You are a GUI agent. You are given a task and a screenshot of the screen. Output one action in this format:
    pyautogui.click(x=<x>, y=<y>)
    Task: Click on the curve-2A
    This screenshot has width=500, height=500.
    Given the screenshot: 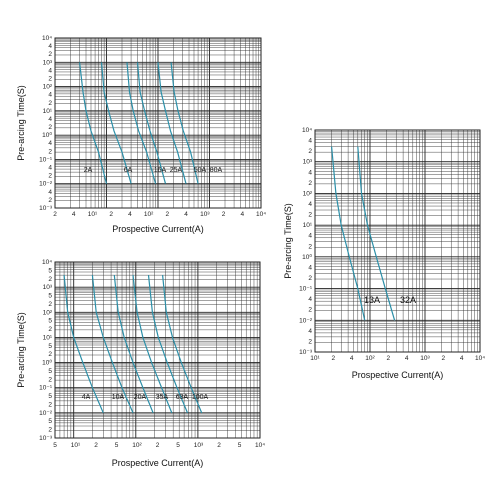 What is the action you would take?
    pyautogui.click(x=93, y=123)
    